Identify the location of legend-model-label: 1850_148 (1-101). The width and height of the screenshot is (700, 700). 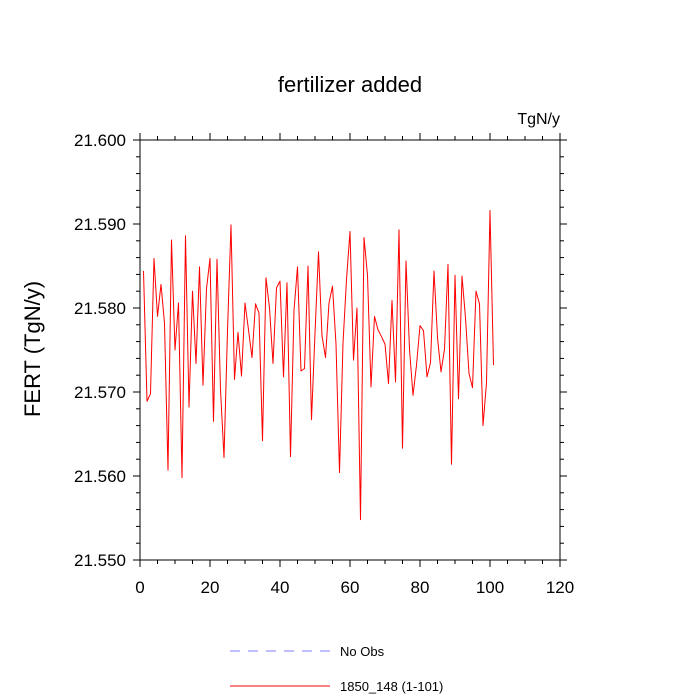
(391, 686).